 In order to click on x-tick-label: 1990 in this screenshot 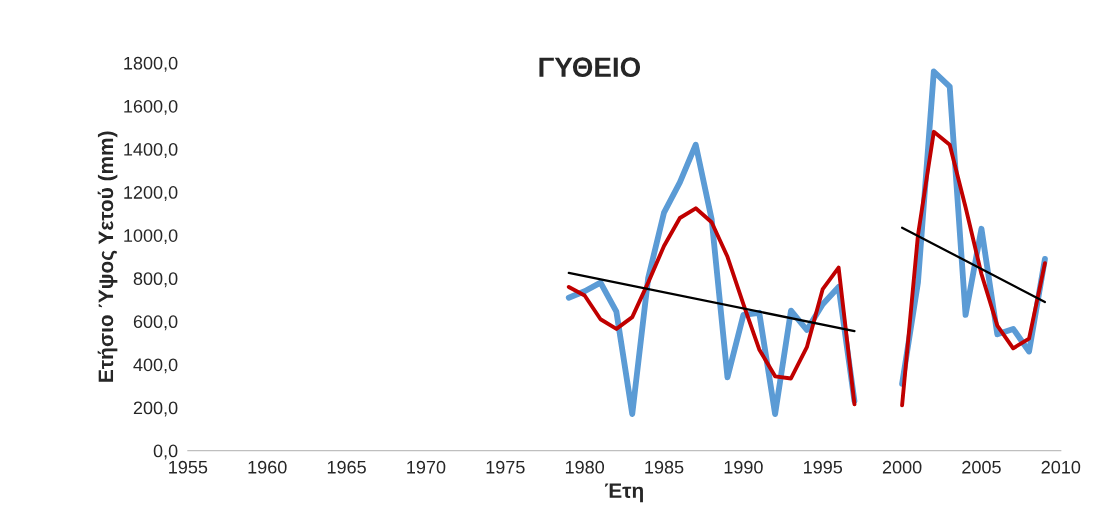, I will do `click(743, 467)`.